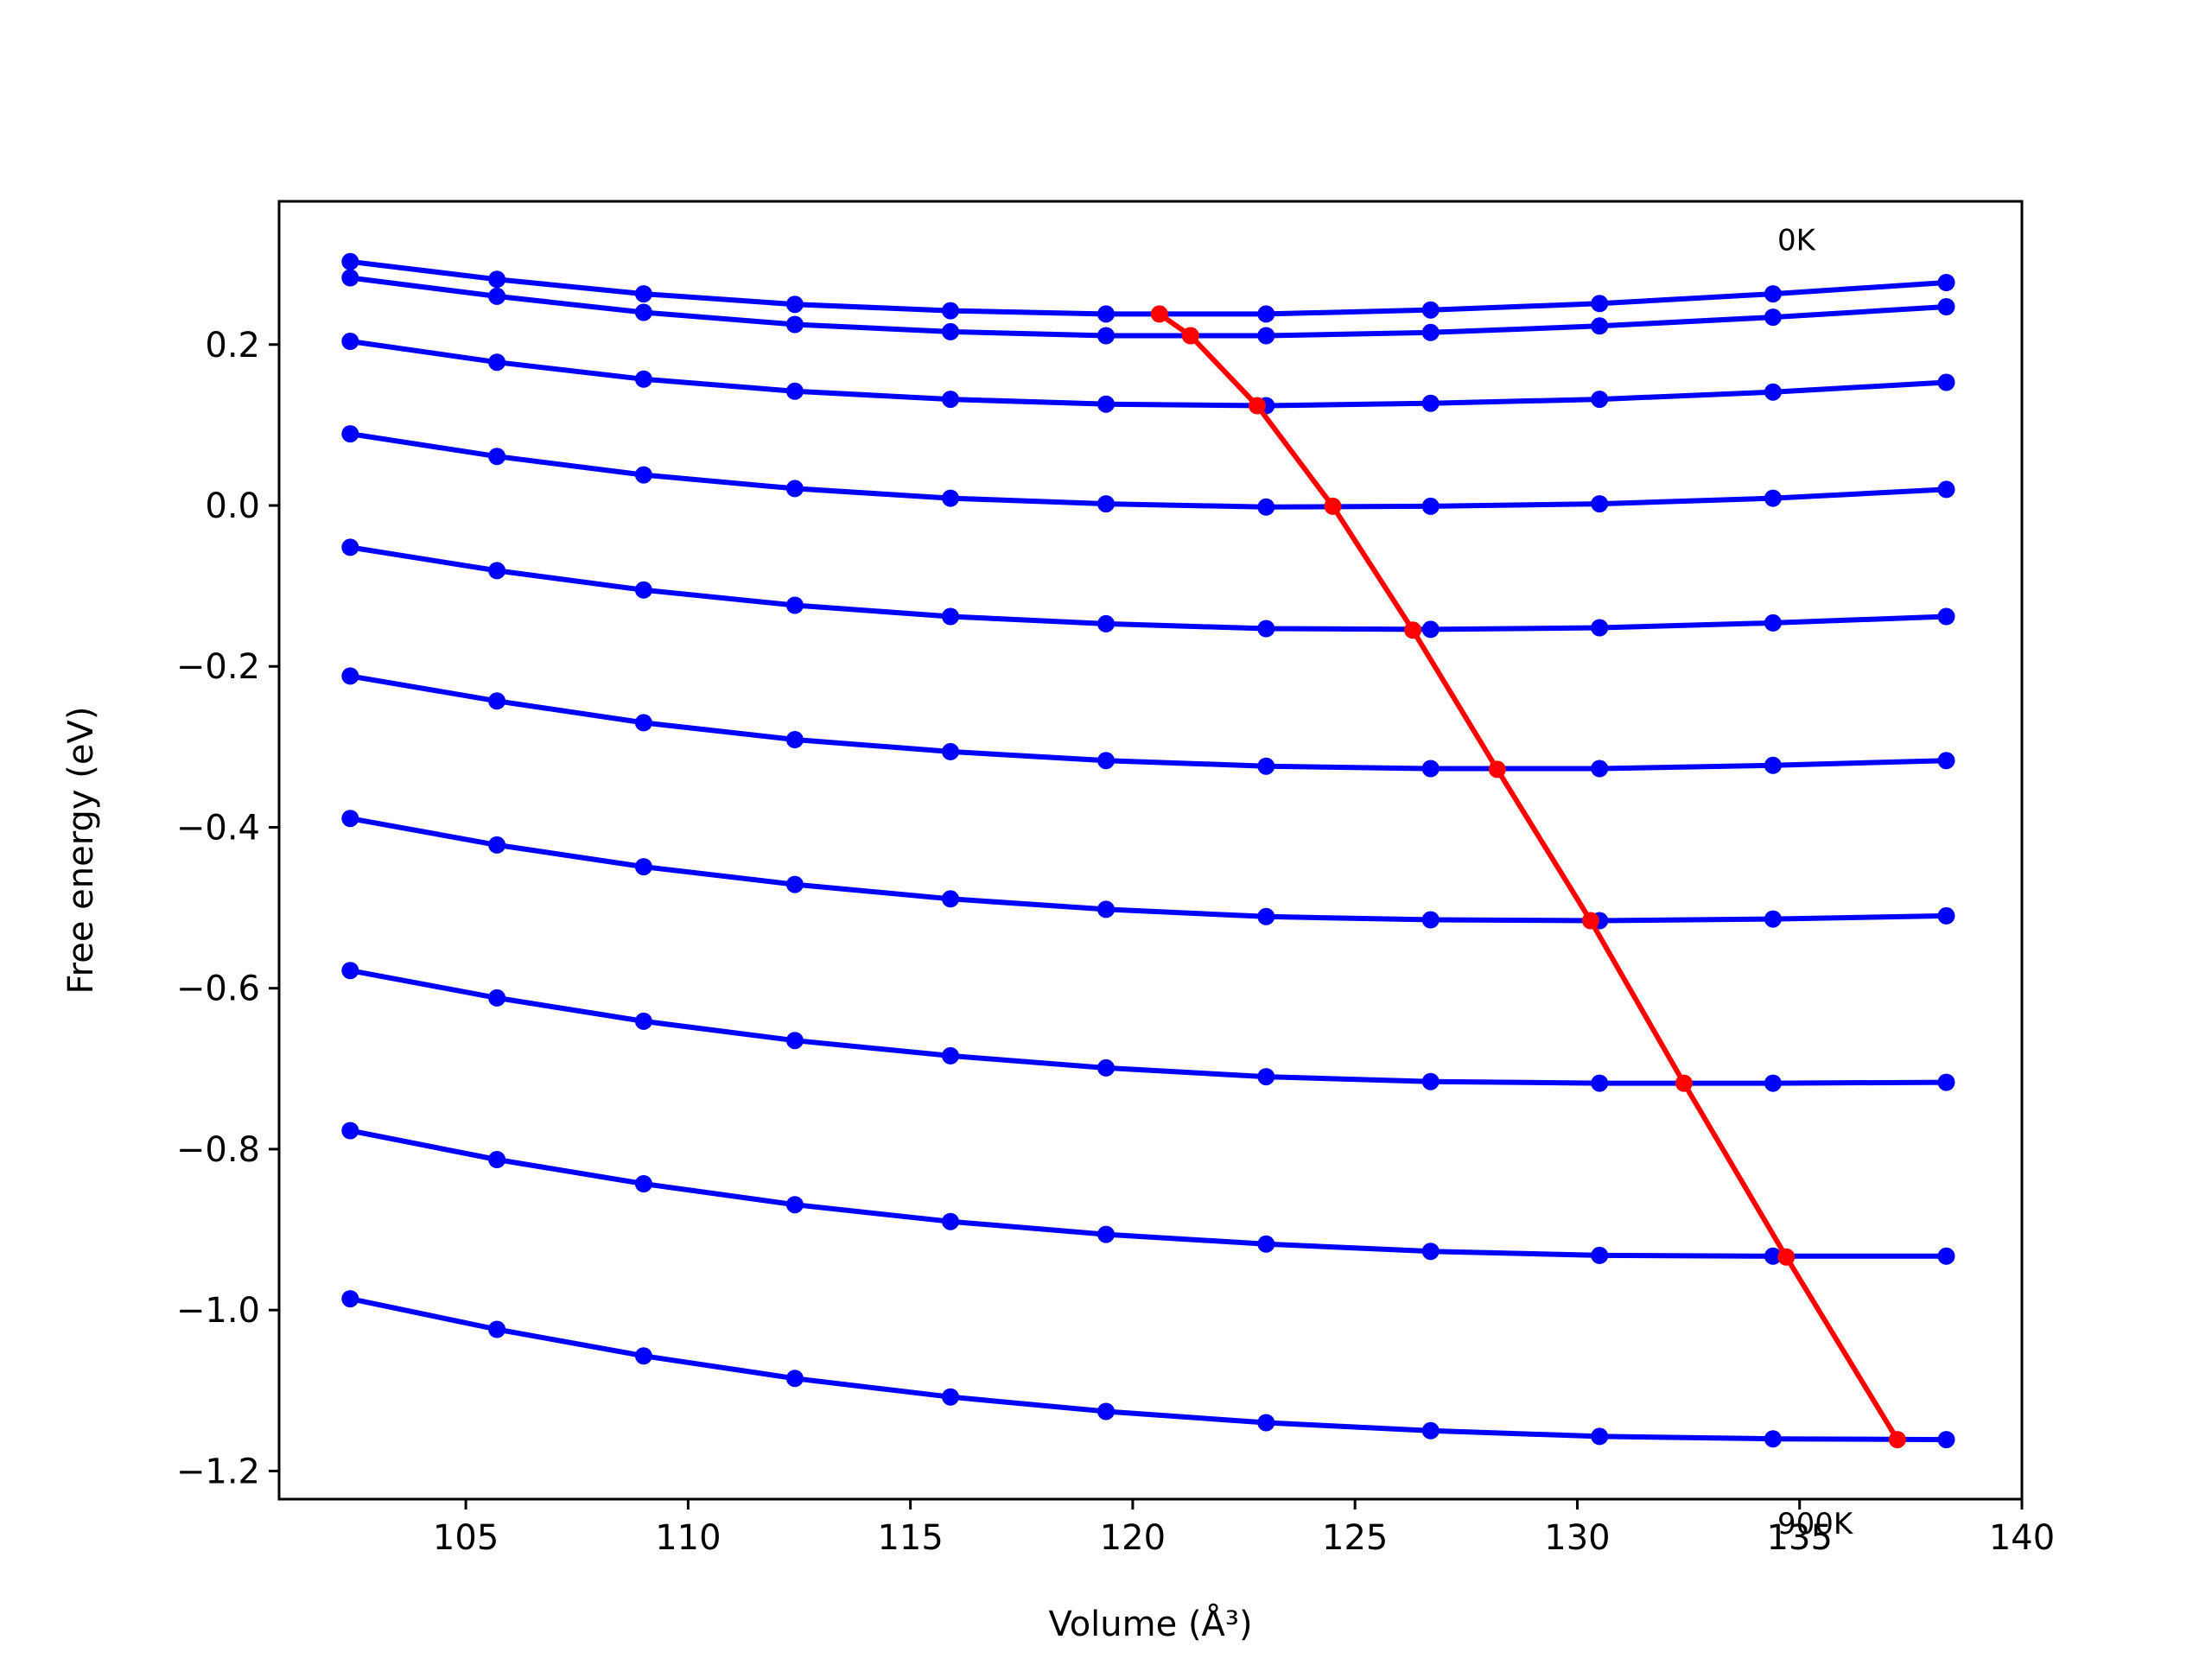 The width and height of the screenshot is (2212, 1659). Describe the element at coordinates (218, 1311) in the screenshot. I see `y-tick-label-6: −1.0` at that location.